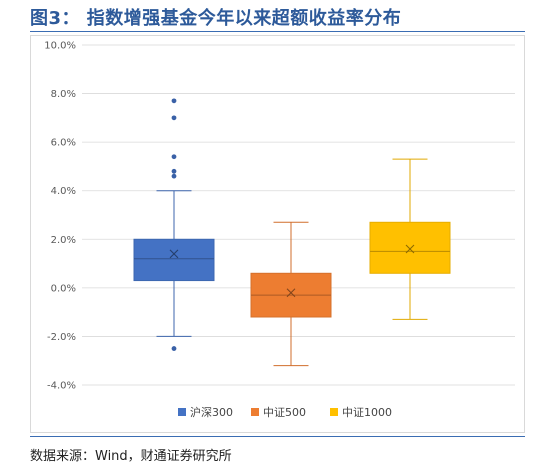  Describe the element at coordinates (63, 143) in the screenshot. I see `y-tick-label: 6.0%` at that location.